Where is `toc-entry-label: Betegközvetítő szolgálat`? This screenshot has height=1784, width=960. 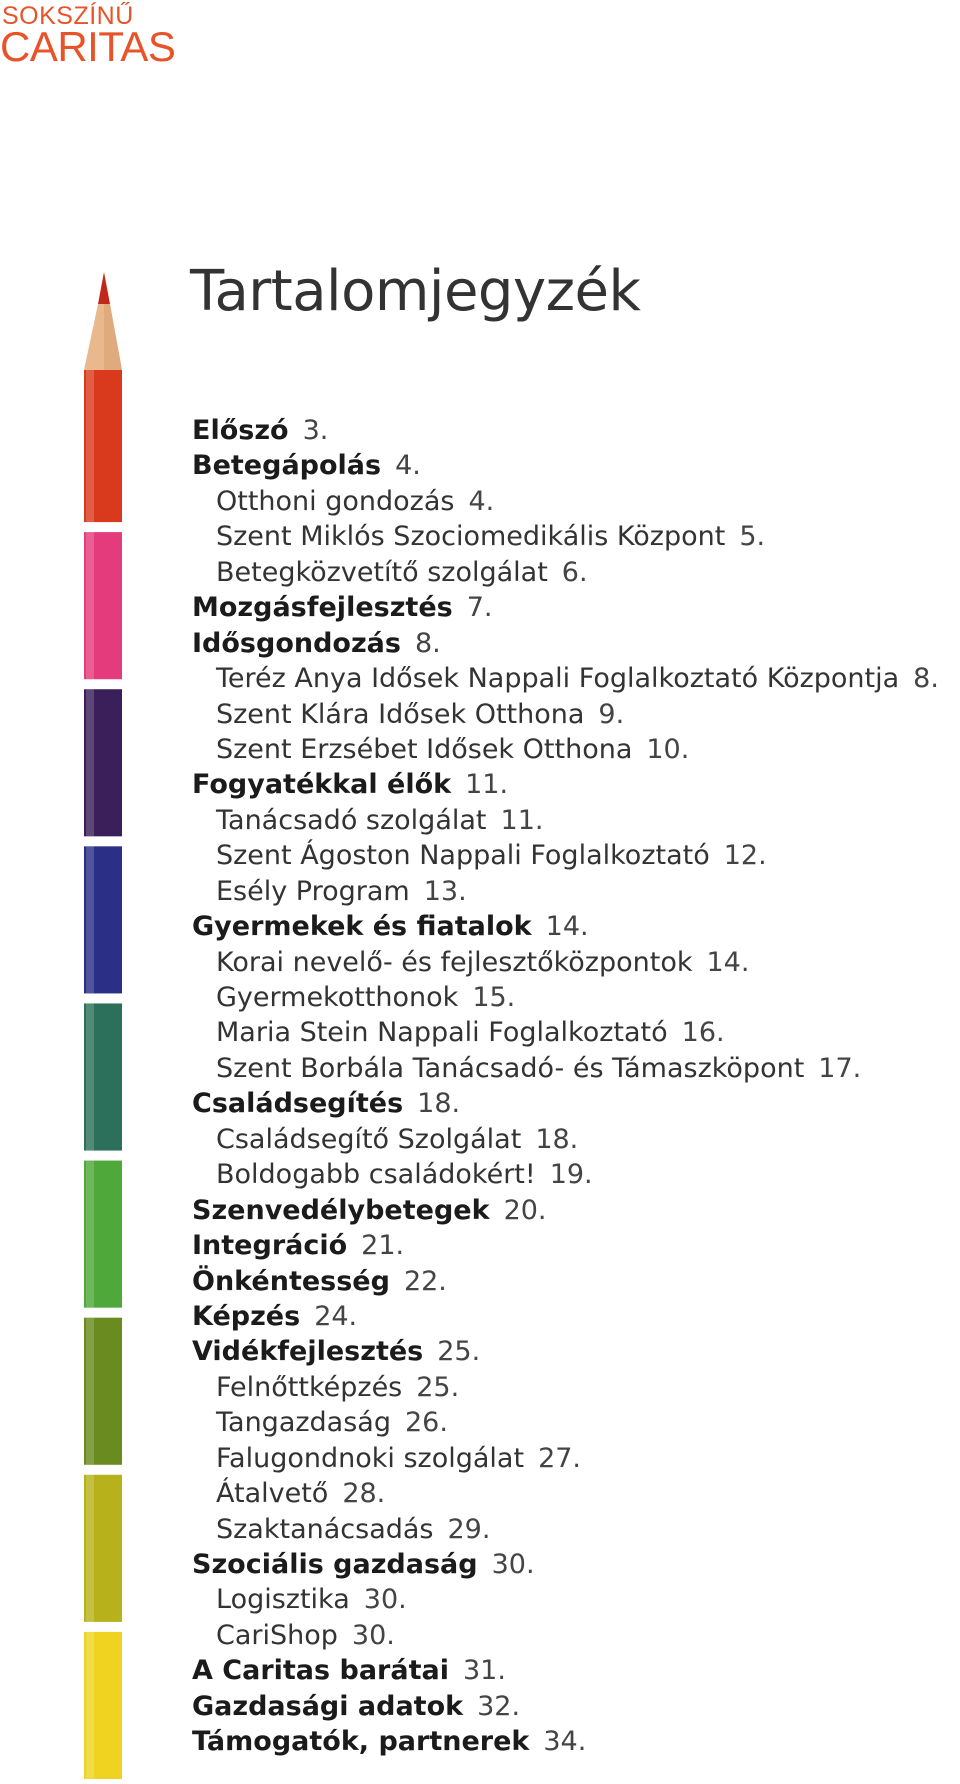
toc-entry-label: Betegközvetítő szolgálat is located at coordinates (382, 572).